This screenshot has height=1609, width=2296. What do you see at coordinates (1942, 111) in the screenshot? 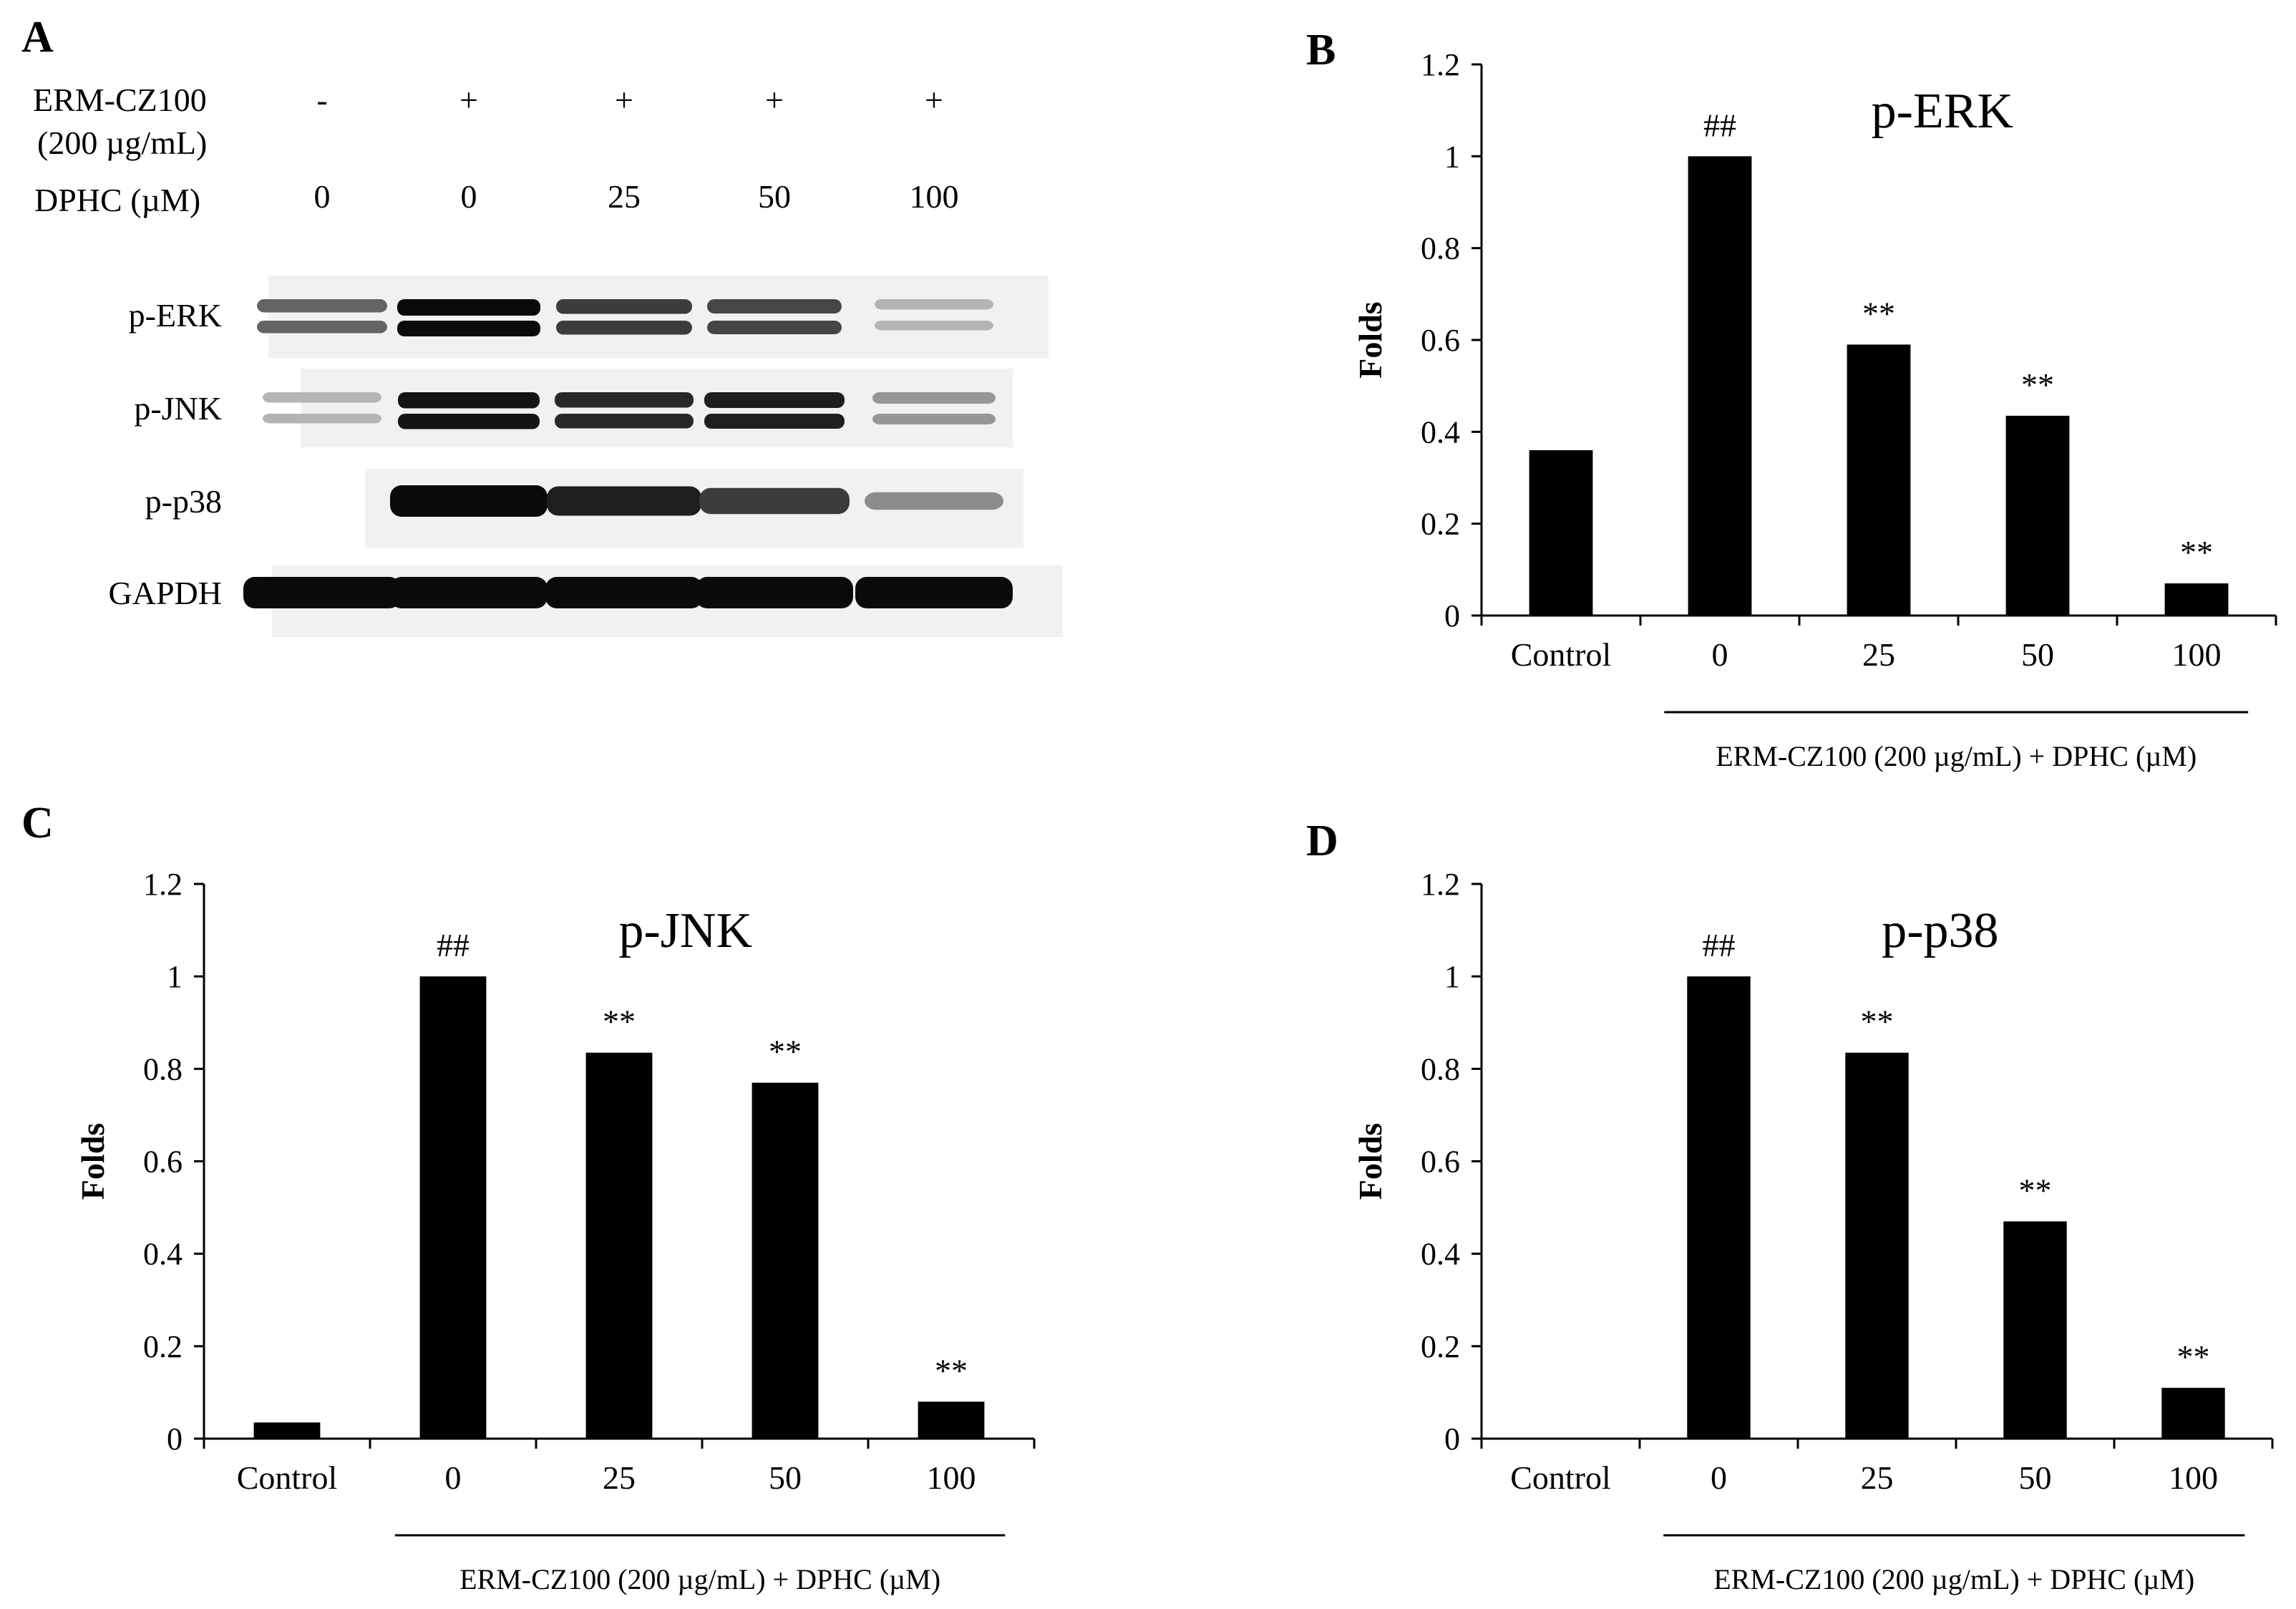
I see `chart-title: p-ERK` at bounding box center [1942, 111].